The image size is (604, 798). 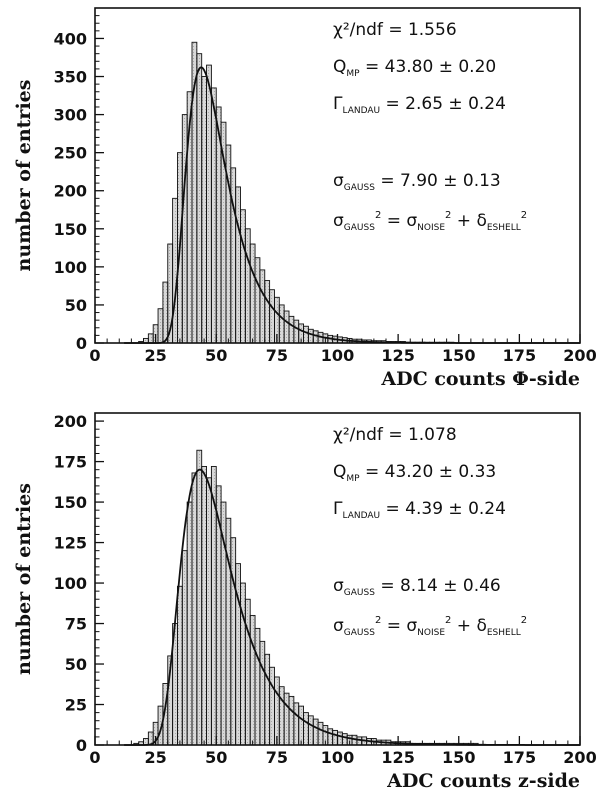 I want to click on gamma-annotation: ΓLANDAU = 2.65 ± 0.24, so click(x=419, y=105).